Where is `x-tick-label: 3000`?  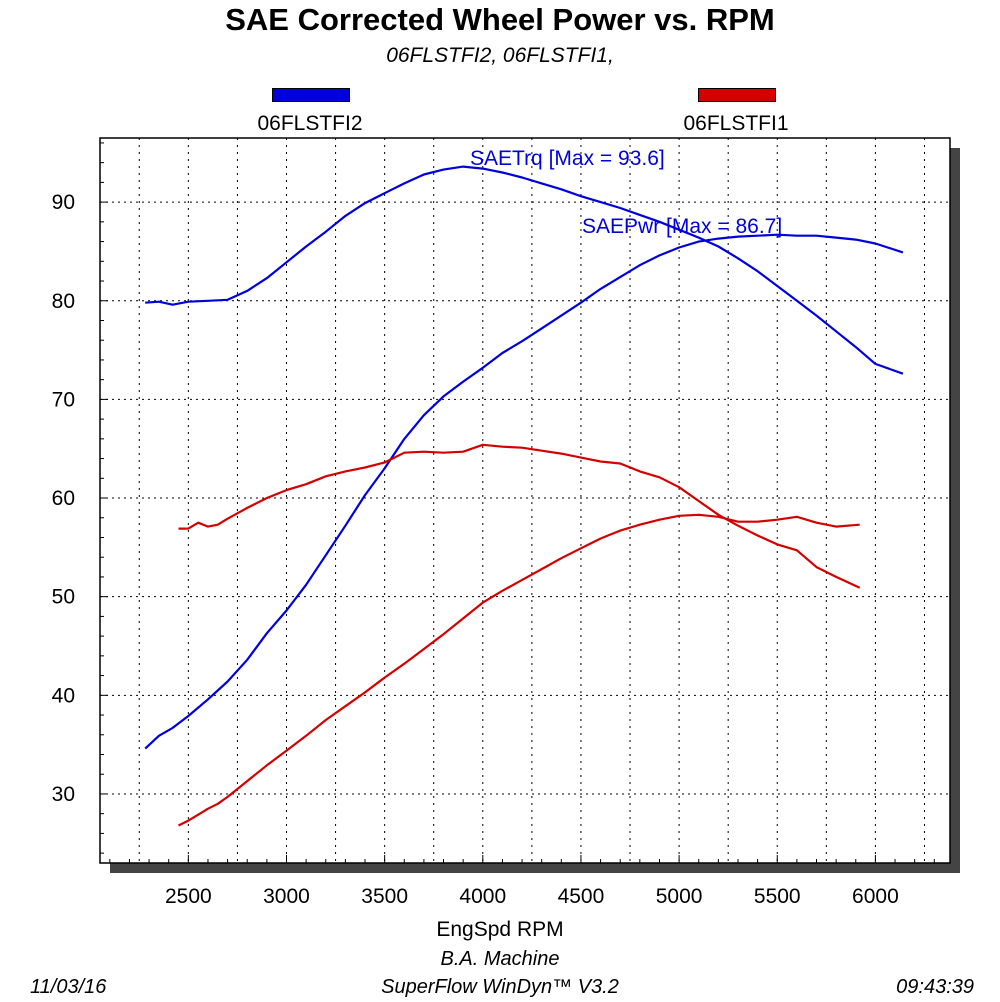
x-tick-label: 3000 is located at coordinates (286, 896).